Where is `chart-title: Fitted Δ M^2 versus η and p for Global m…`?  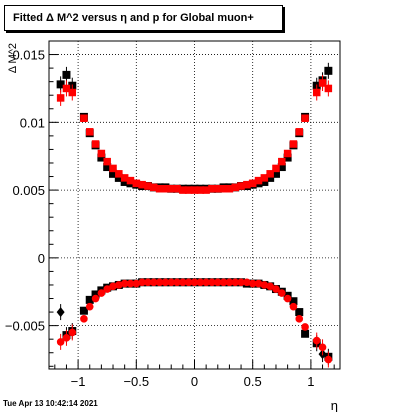 chart-title: Fitted Δ M^2 versus η and p for Global m… is located at coordinates (143, 18).